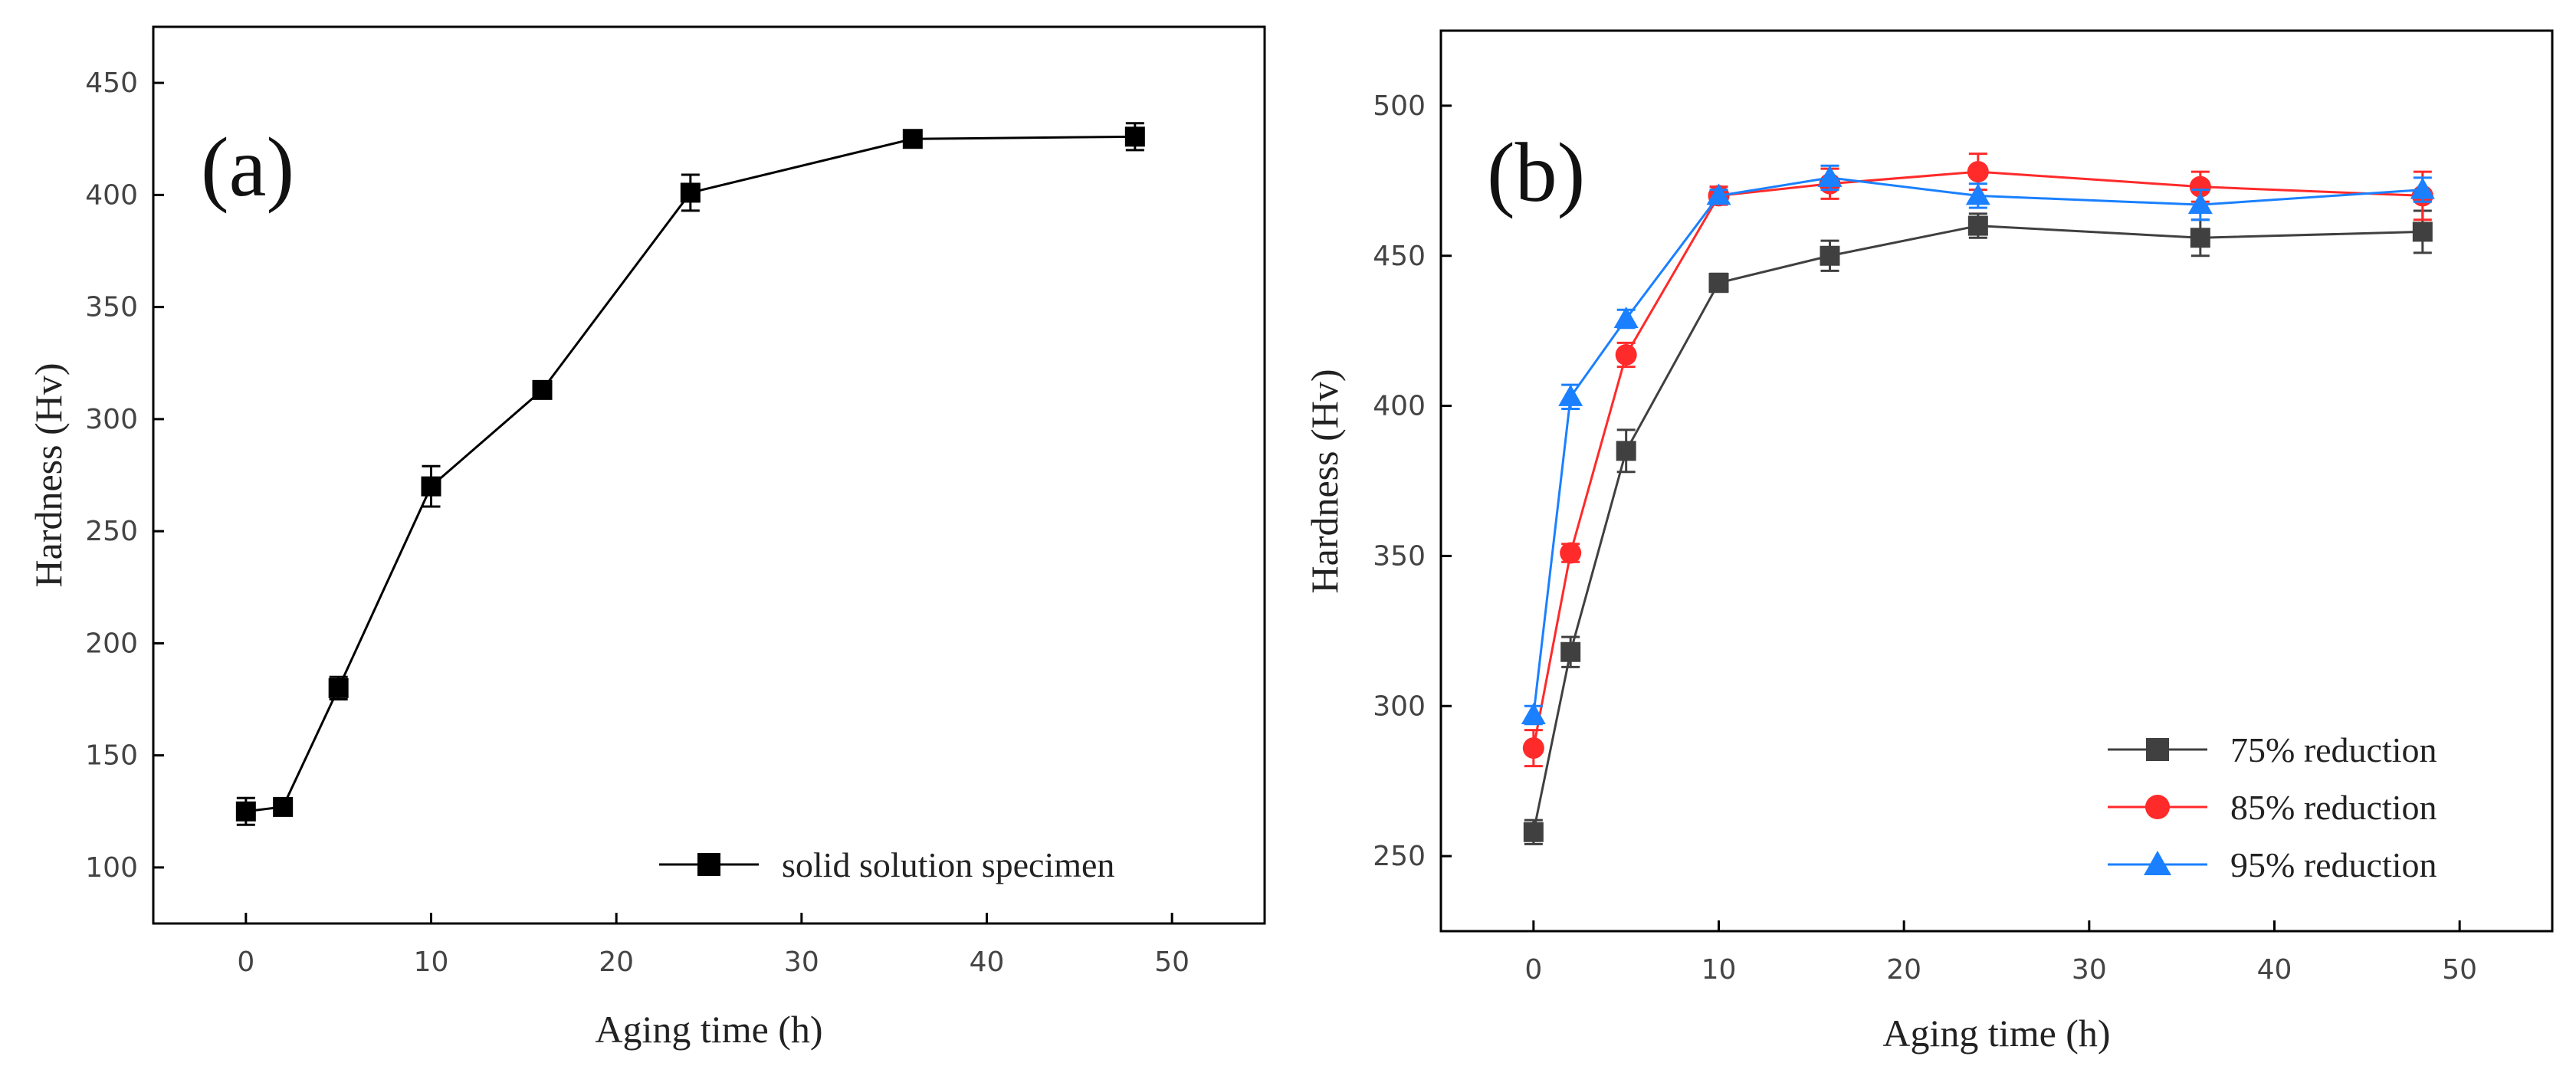  I want to click on legend-b-label-1: 75% reduction, so click(2333, 749).